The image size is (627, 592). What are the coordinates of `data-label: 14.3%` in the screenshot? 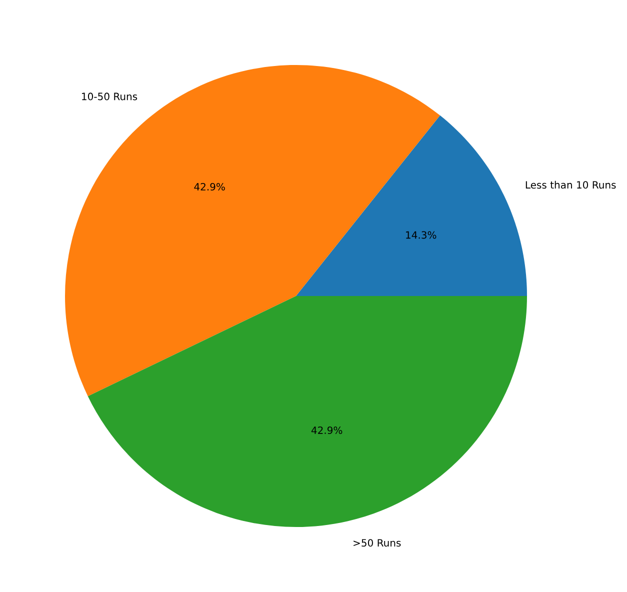 It's located at (421, 235).